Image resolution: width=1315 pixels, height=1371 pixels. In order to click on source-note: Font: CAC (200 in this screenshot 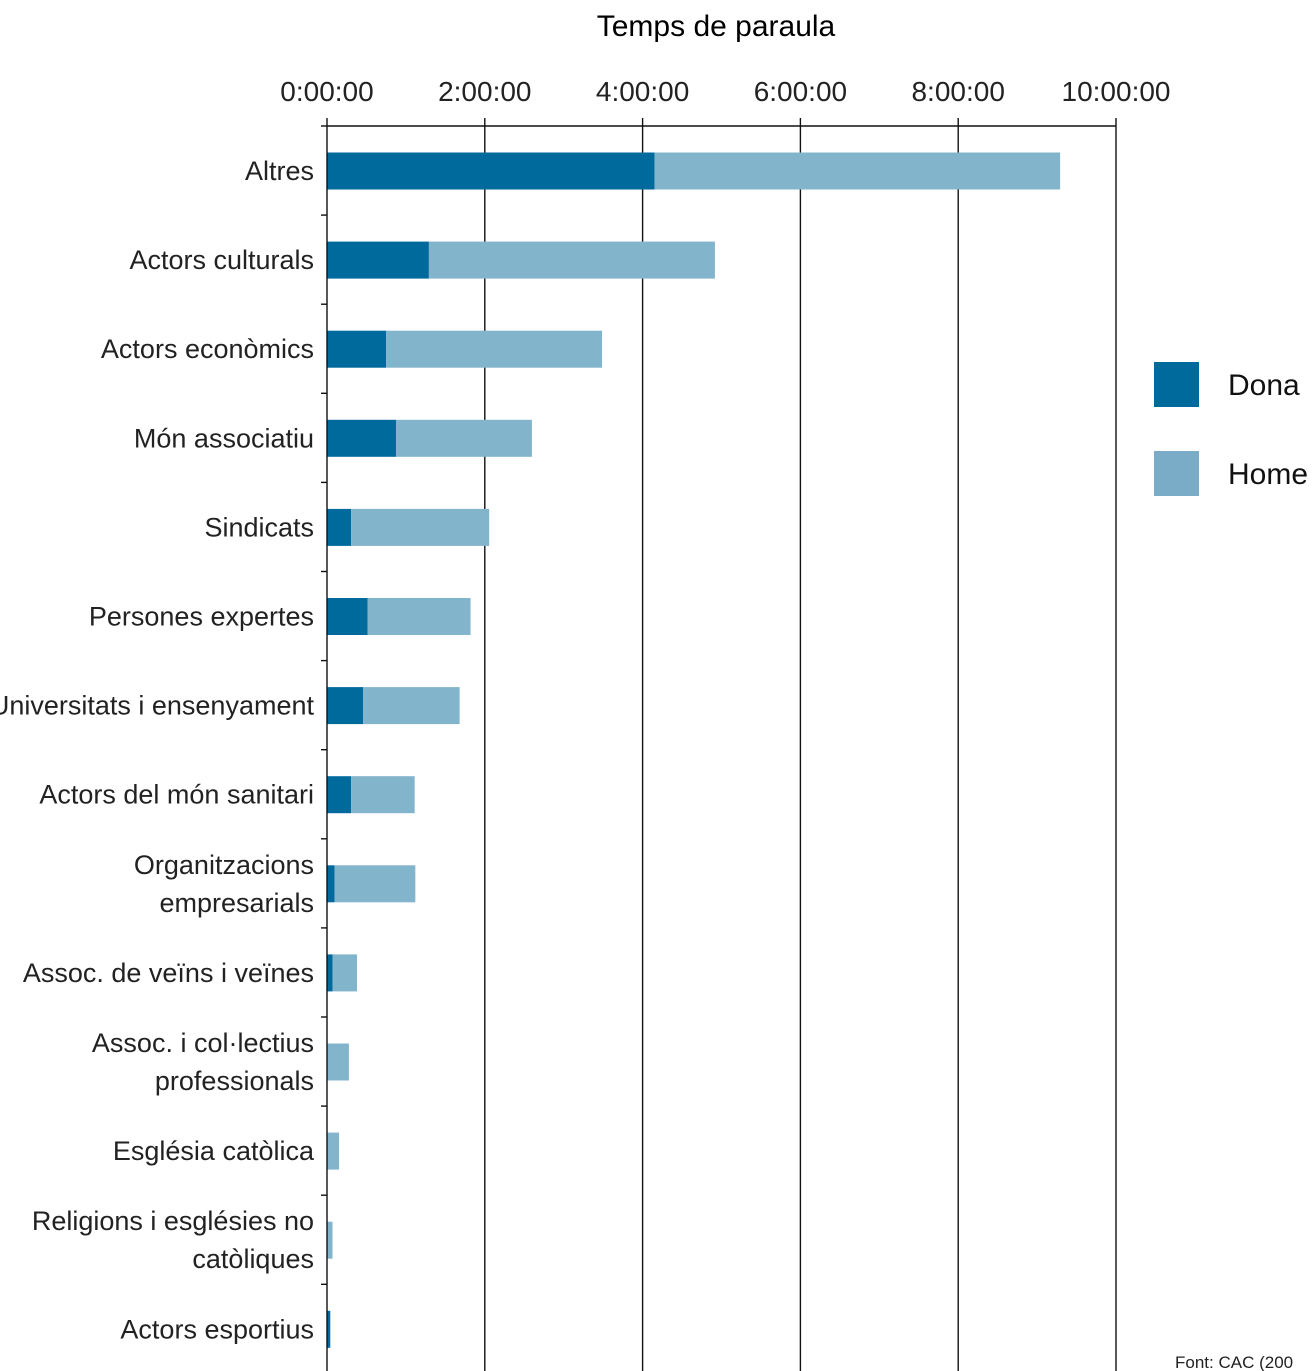, I will do `click(1234, 1362)`.